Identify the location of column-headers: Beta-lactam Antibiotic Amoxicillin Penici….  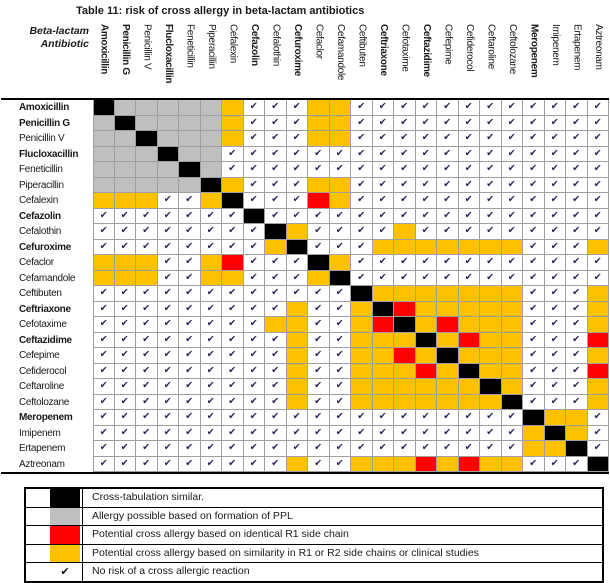
(305, 59).